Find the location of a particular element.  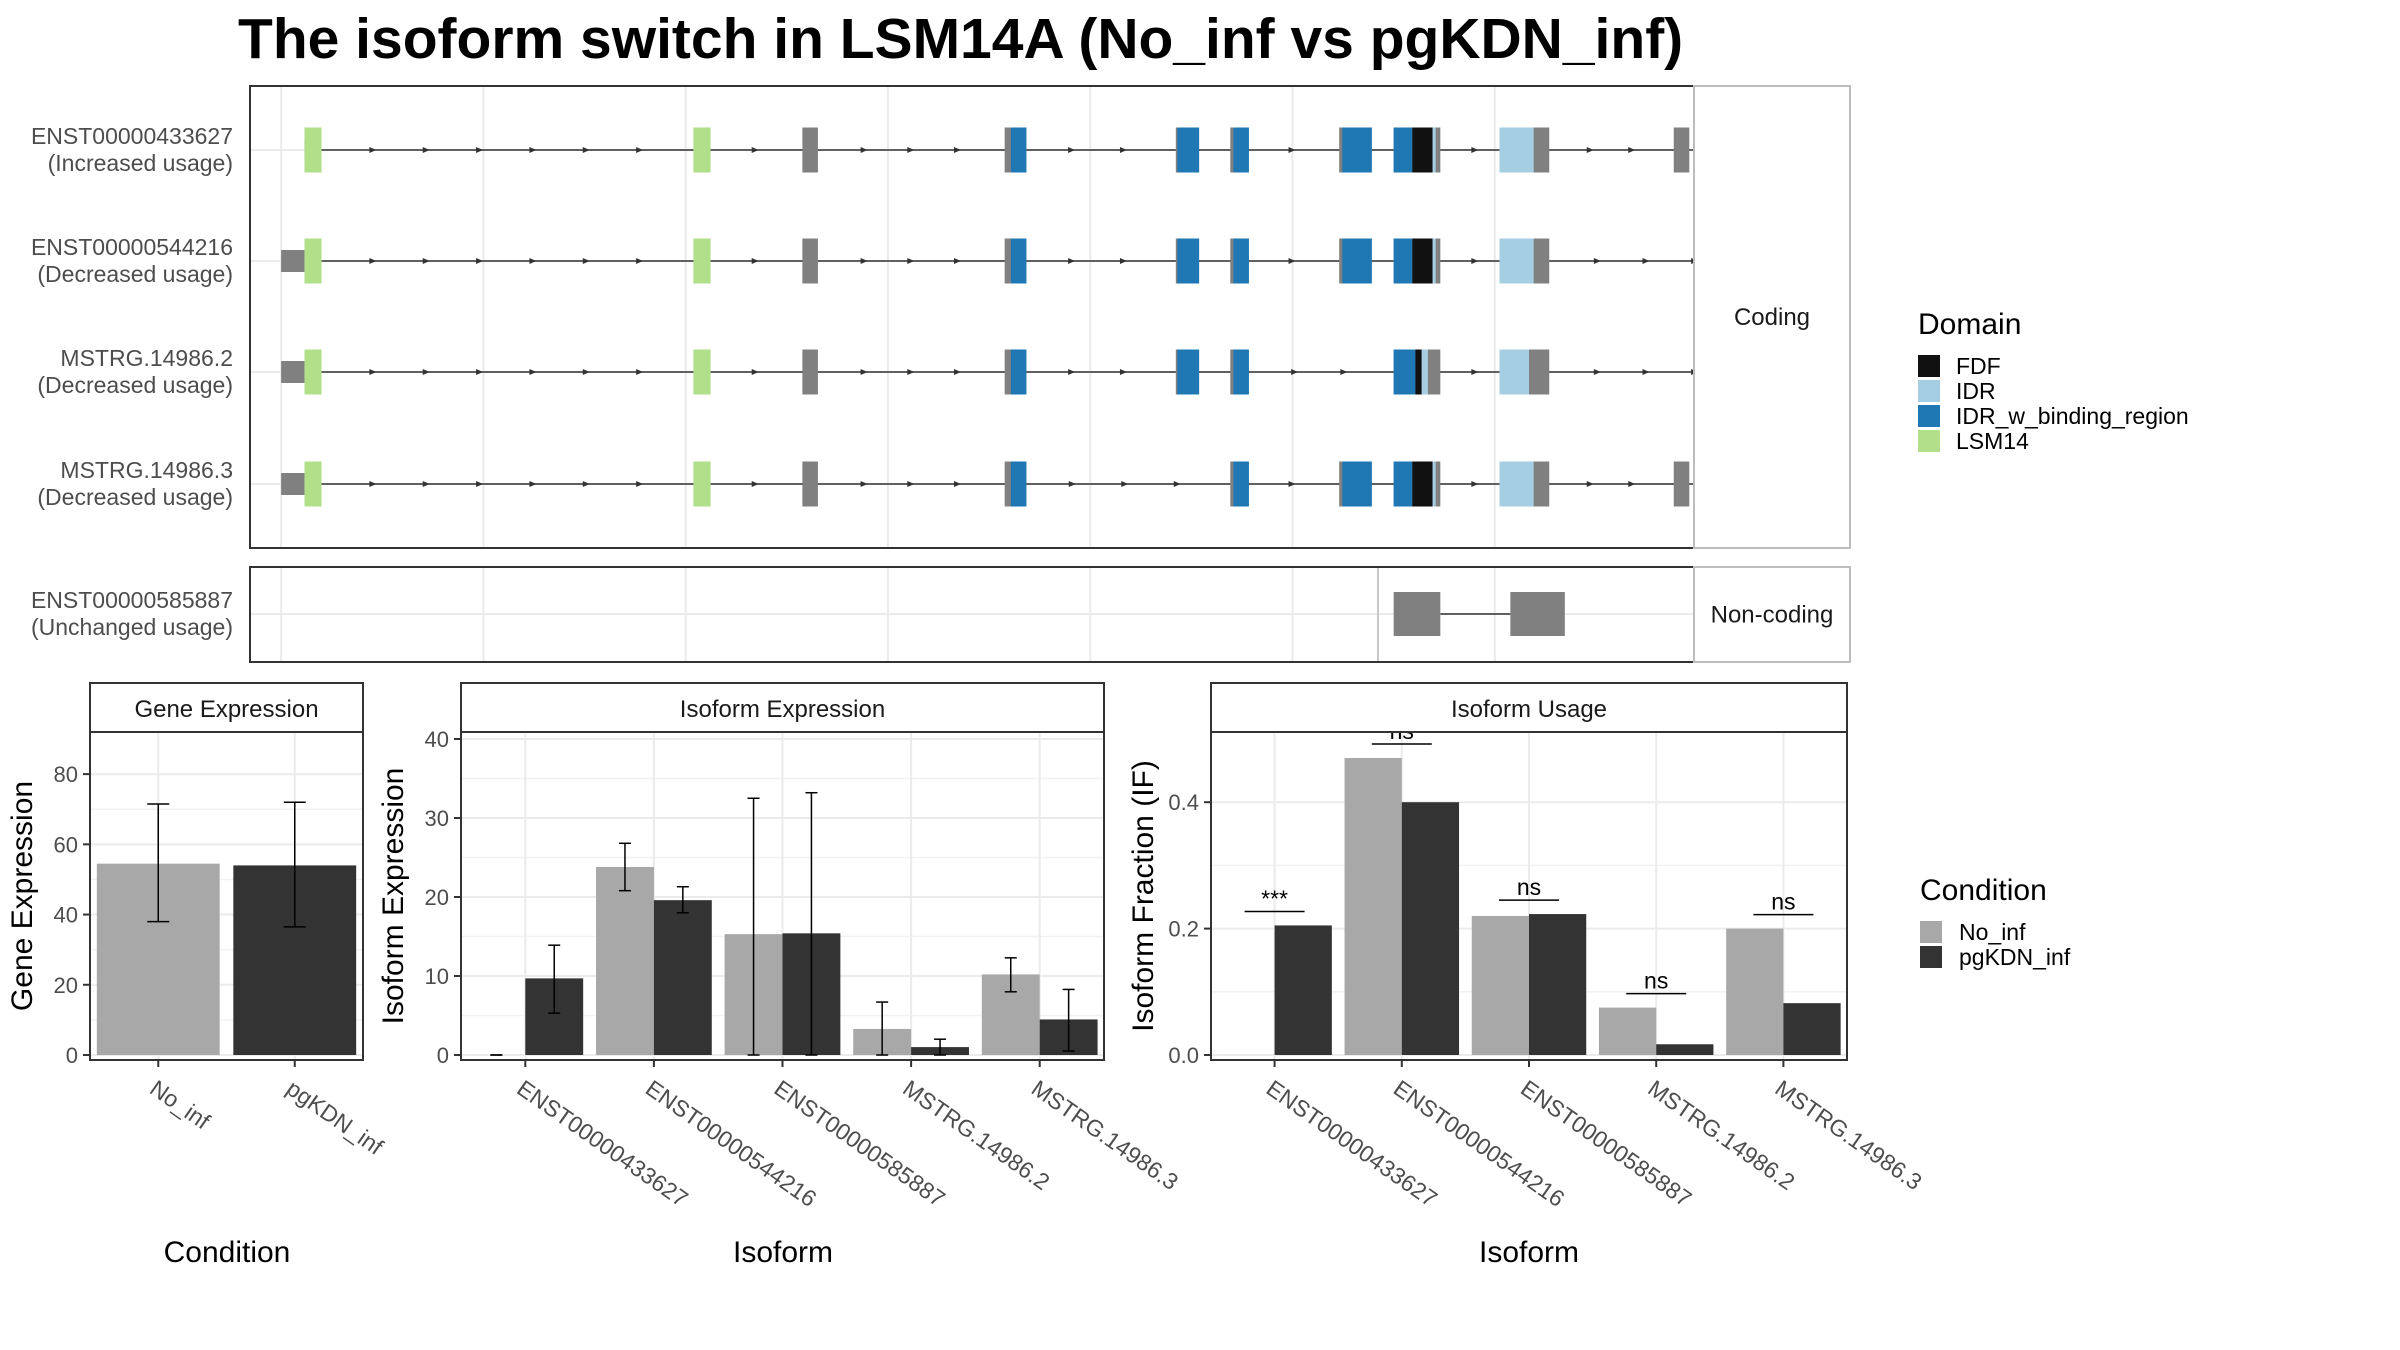

isoform-usage-label: (Increased usage) is located at coordinates (140, 163).